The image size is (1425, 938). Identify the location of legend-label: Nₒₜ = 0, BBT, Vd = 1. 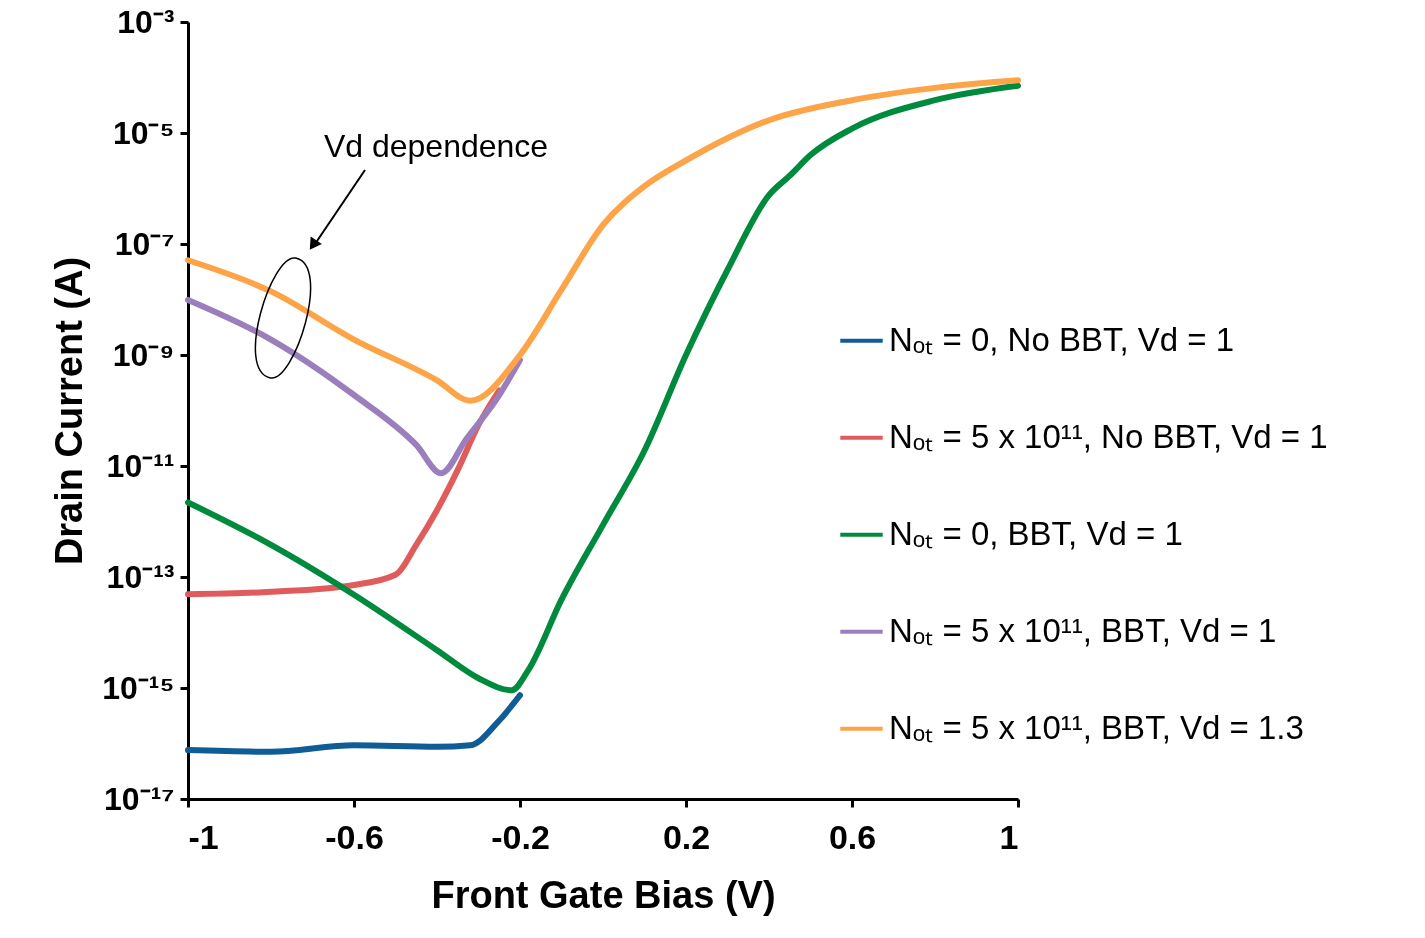
(1036, 533).